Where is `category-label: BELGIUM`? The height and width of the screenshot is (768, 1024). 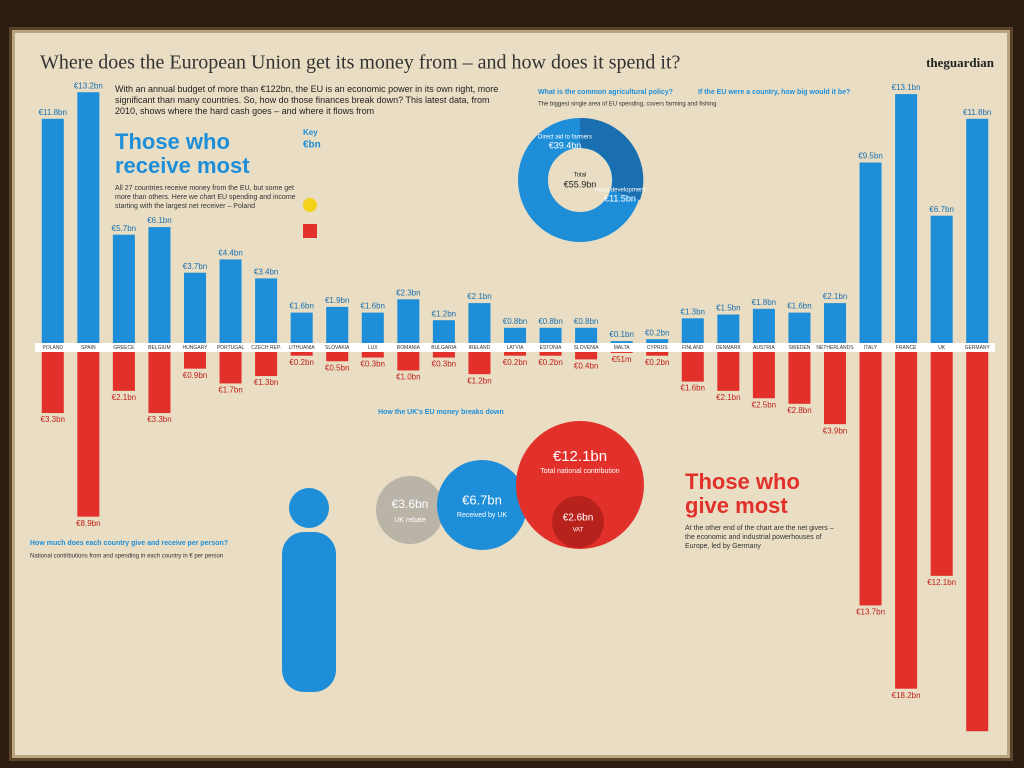 category-label: BELGIUM is located at coordinates (159, 348).